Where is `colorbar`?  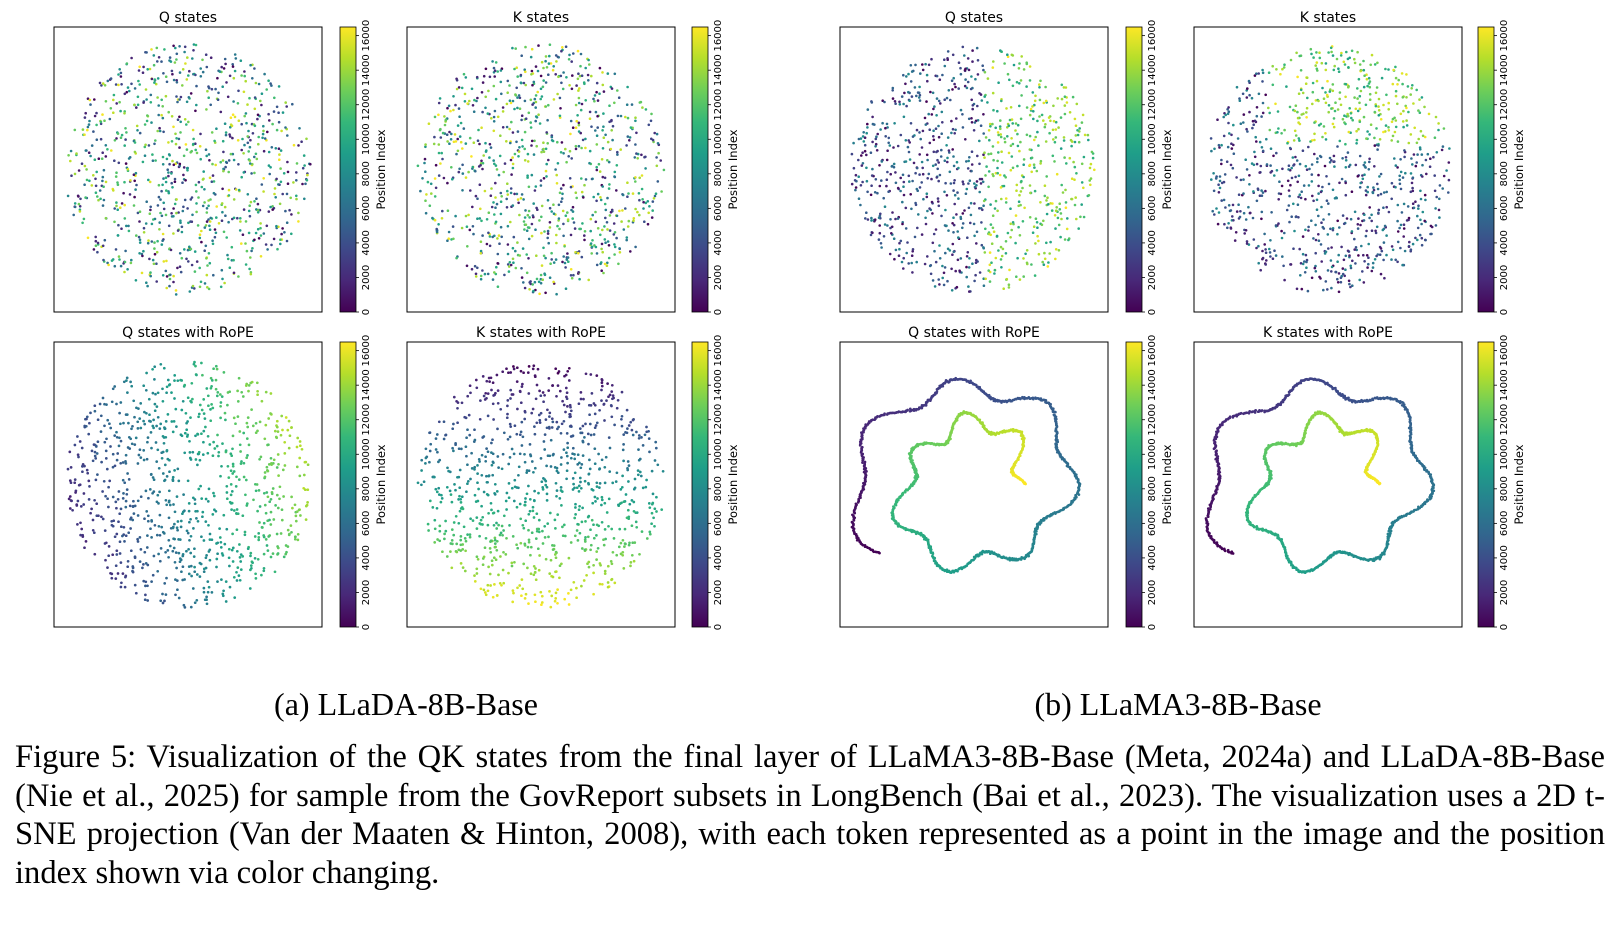
colorbar is located at coordinates (348, 169).